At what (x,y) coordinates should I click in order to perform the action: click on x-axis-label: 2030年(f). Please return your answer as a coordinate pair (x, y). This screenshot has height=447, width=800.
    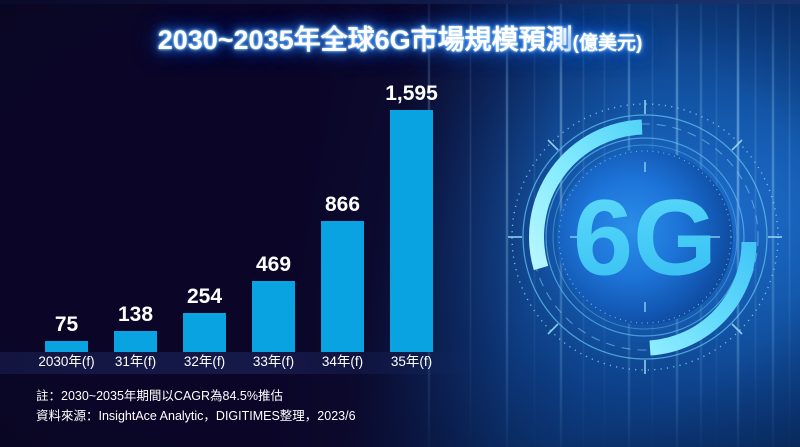
    Looking at the image, I should click on (66, 361).